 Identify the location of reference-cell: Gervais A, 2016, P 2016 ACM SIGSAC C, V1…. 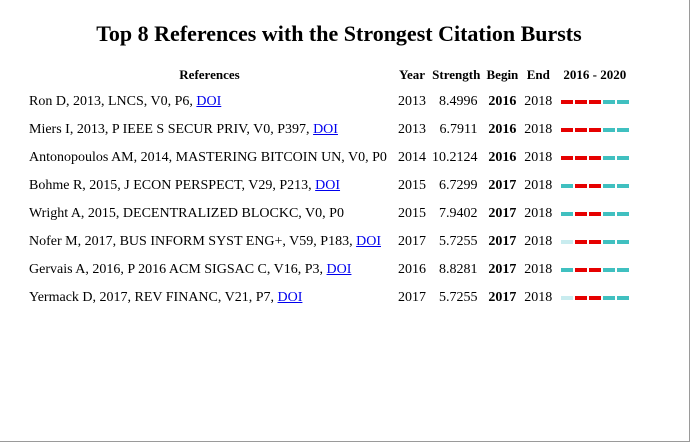
(209, 270).